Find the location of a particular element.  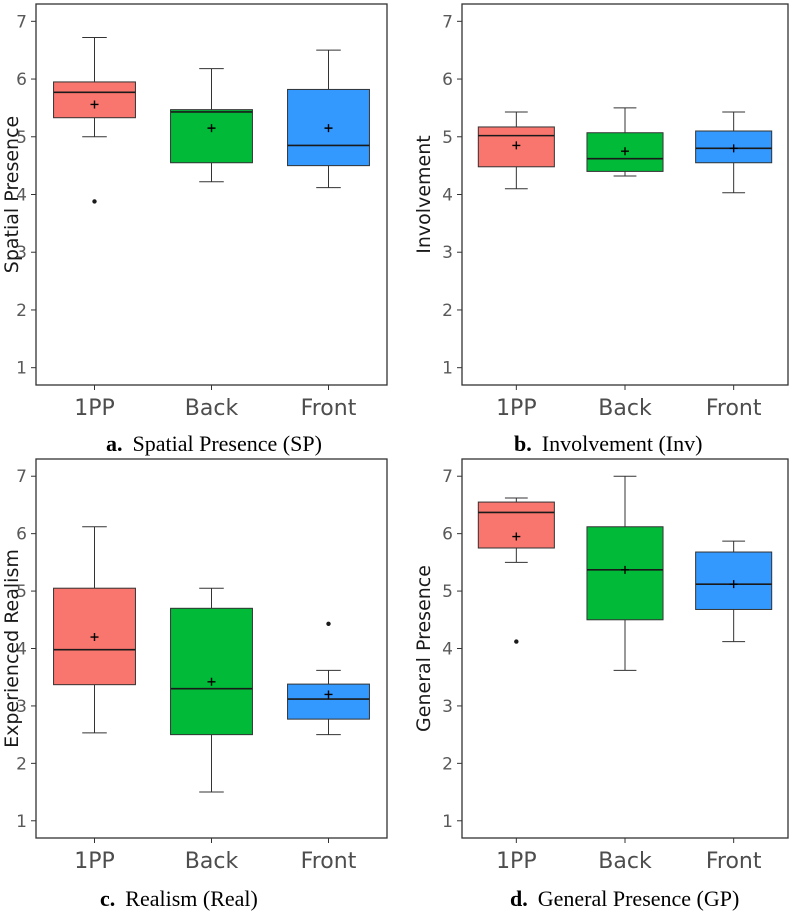

panel-caption: a. Spatial Presence (SP) is located at coordinates (214, 443).